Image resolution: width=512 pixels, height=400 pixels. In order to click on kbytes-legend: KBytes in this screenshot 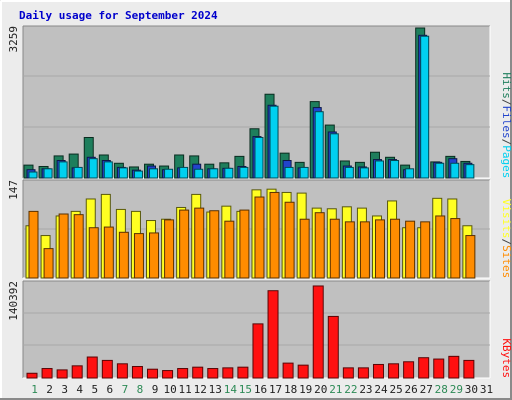, I will do `click(506, 358)`.